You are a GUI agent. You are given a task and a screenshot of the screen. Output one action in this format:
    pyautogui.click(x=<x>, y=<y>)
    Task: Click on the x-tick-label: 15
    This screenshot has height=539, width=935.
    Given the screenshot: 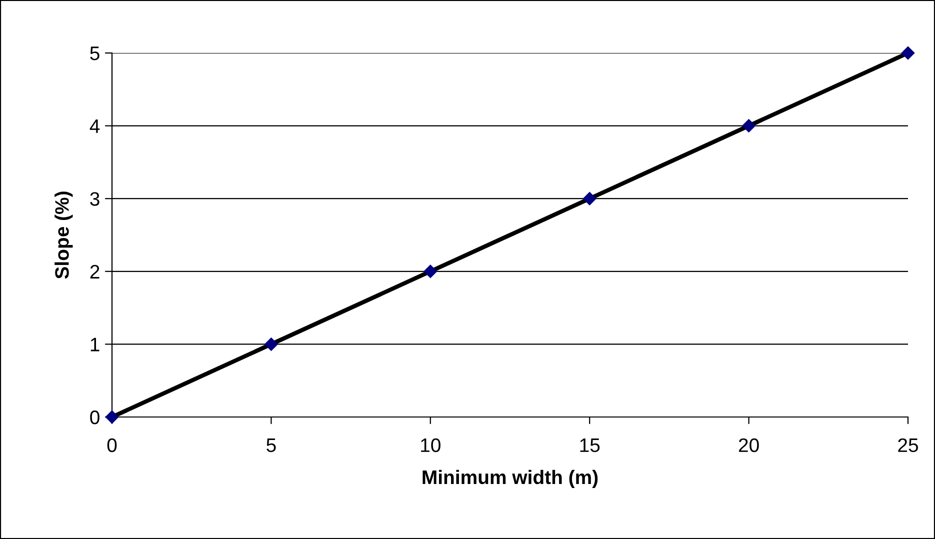 What is the action you would take?
    pyautogui.click(x=590, y=445)
    